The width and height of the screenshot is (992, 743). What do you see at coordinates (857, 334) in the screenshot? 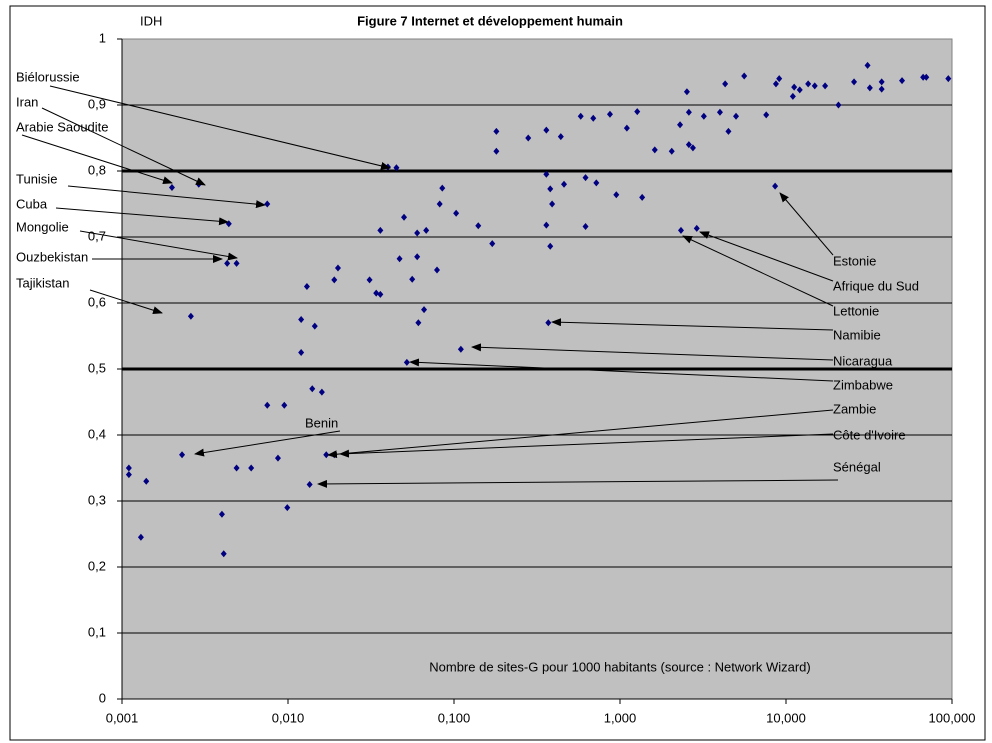
I see `annotation: Namibie` at bounding box center [857, 334].